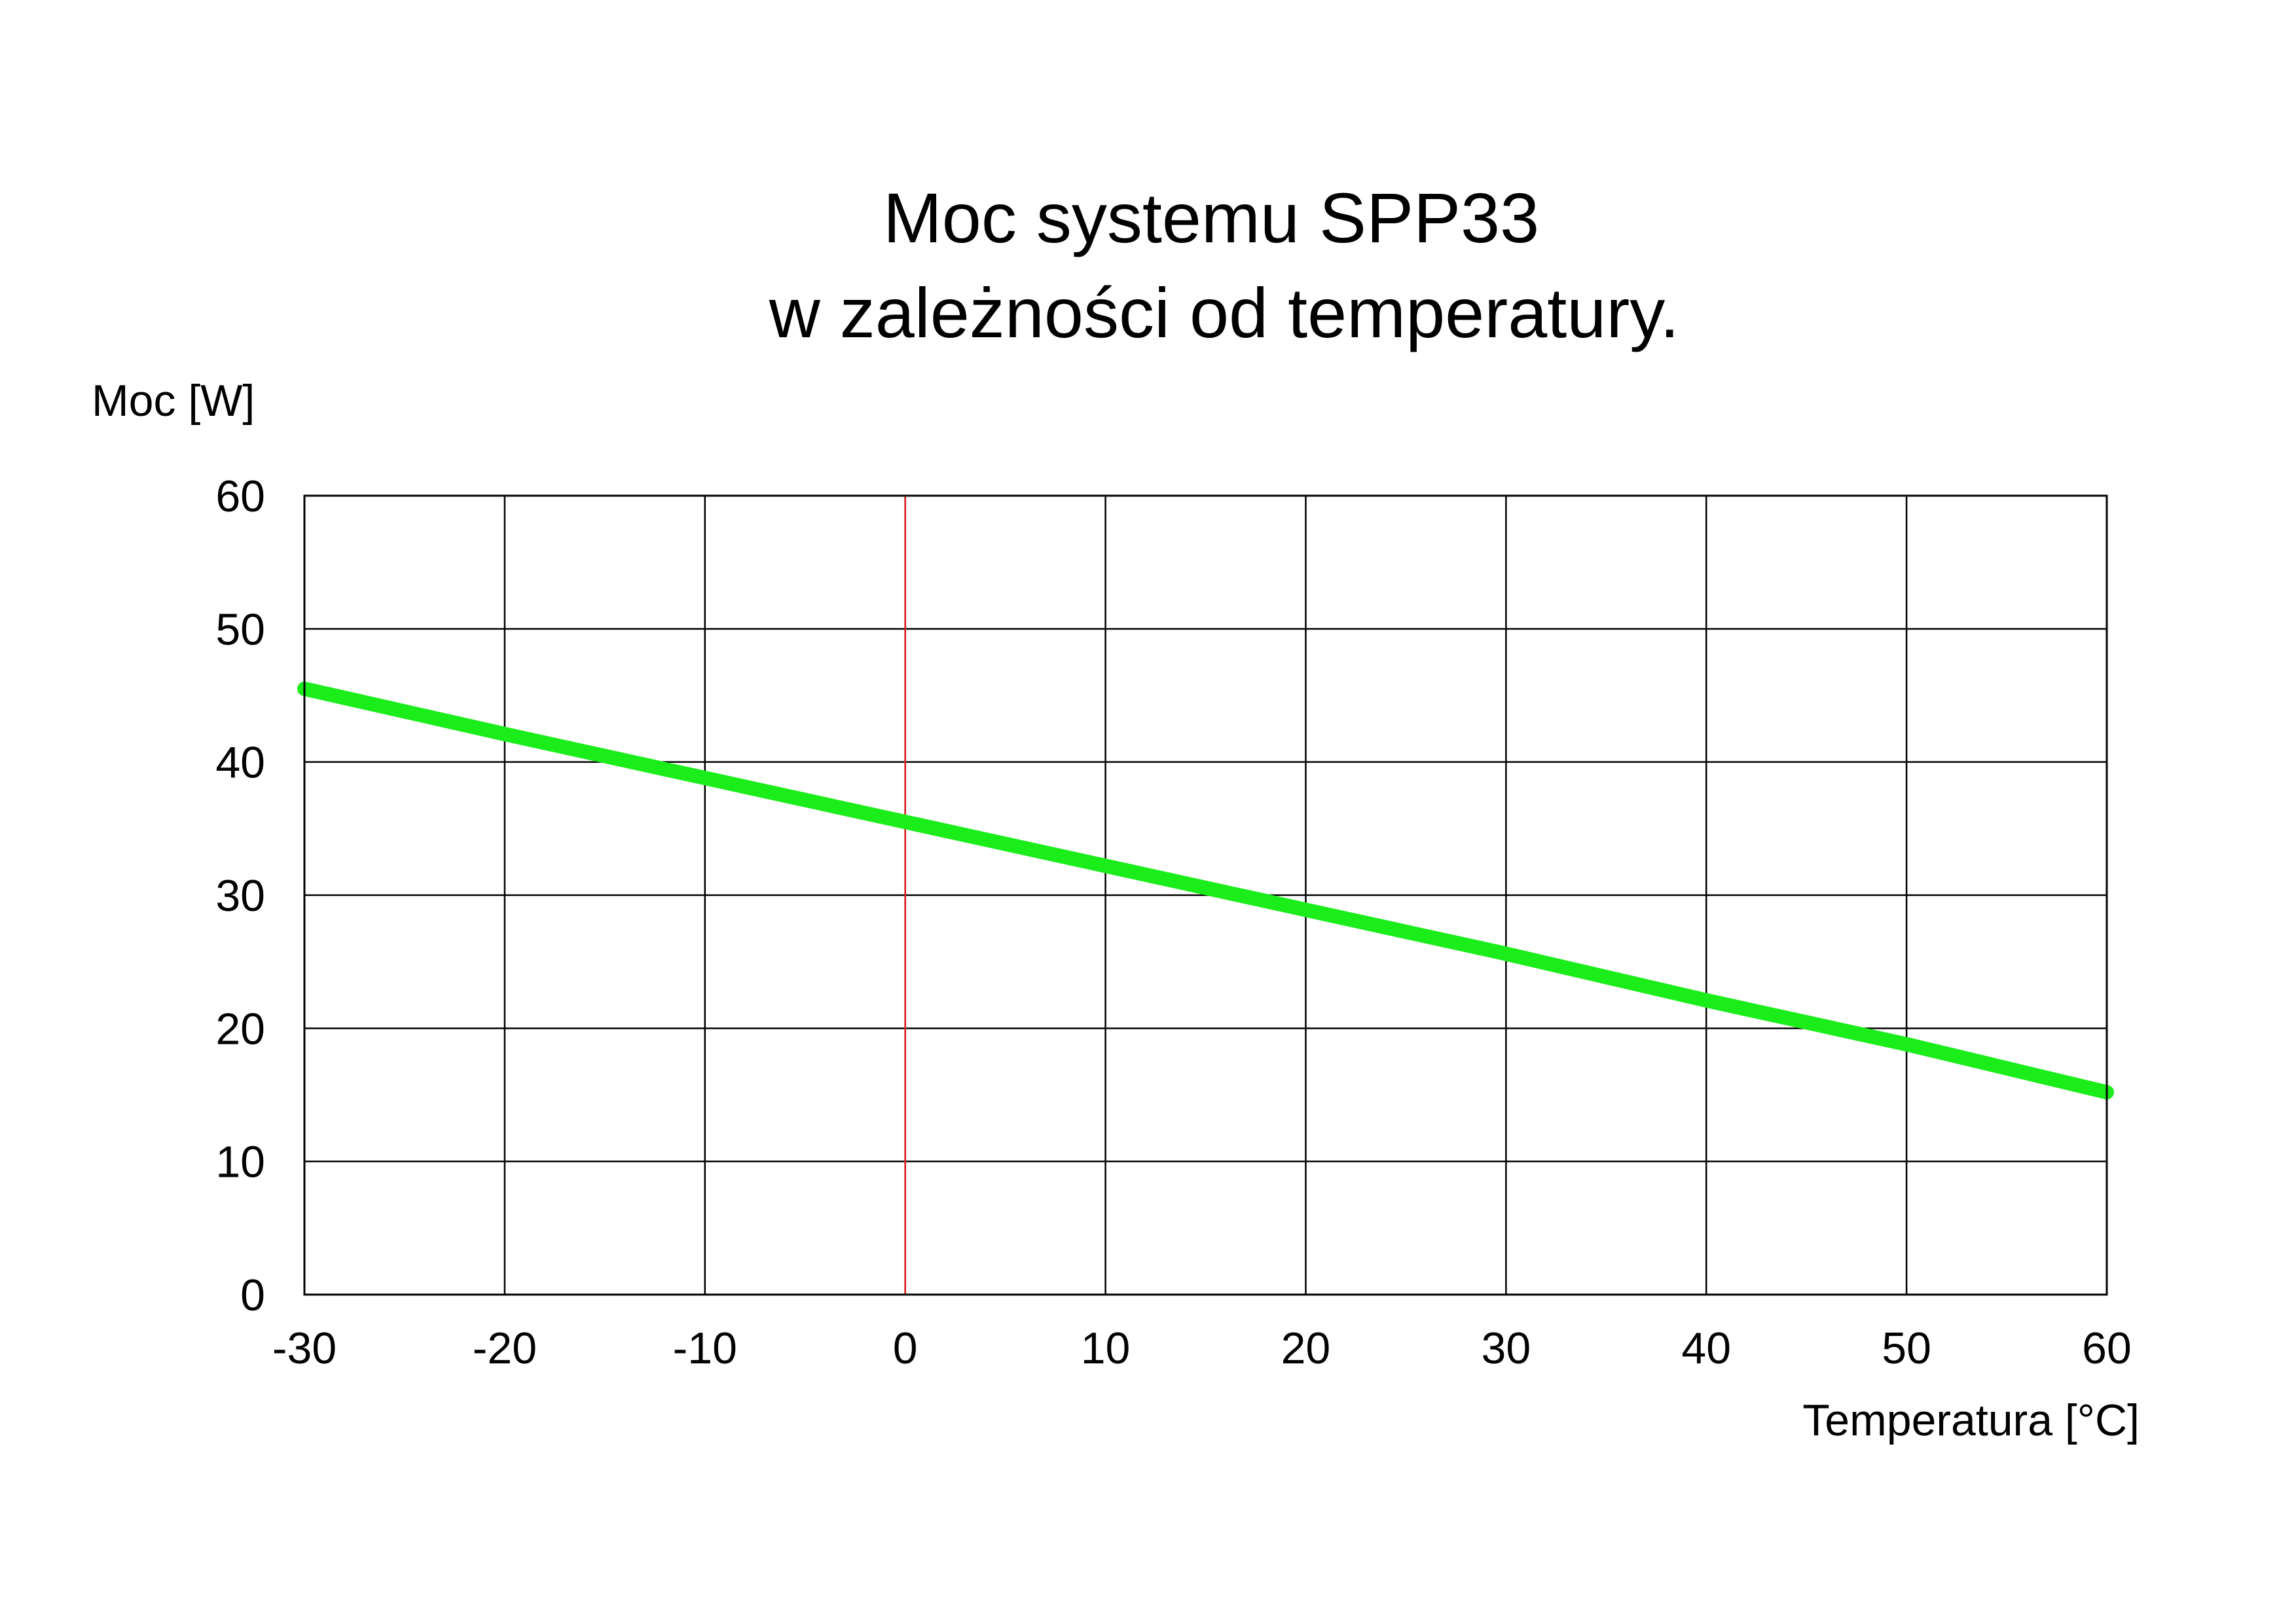  I want to click on x-tick-label: -30, so click(304, 1348).